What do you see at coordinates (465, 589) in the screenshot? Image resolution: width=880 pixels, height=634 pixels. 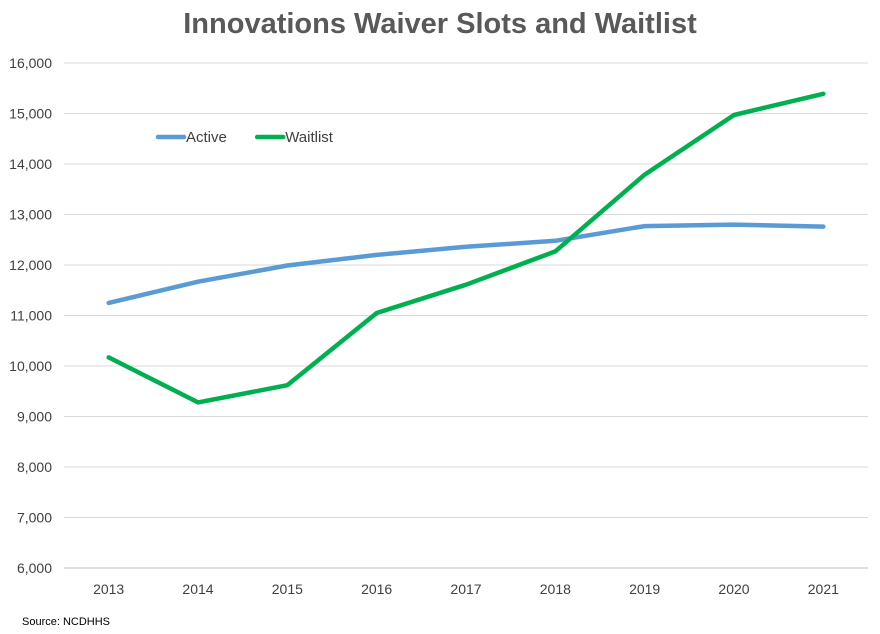 I see `x-tick-label: 2017` at bounding box center [465, 589].